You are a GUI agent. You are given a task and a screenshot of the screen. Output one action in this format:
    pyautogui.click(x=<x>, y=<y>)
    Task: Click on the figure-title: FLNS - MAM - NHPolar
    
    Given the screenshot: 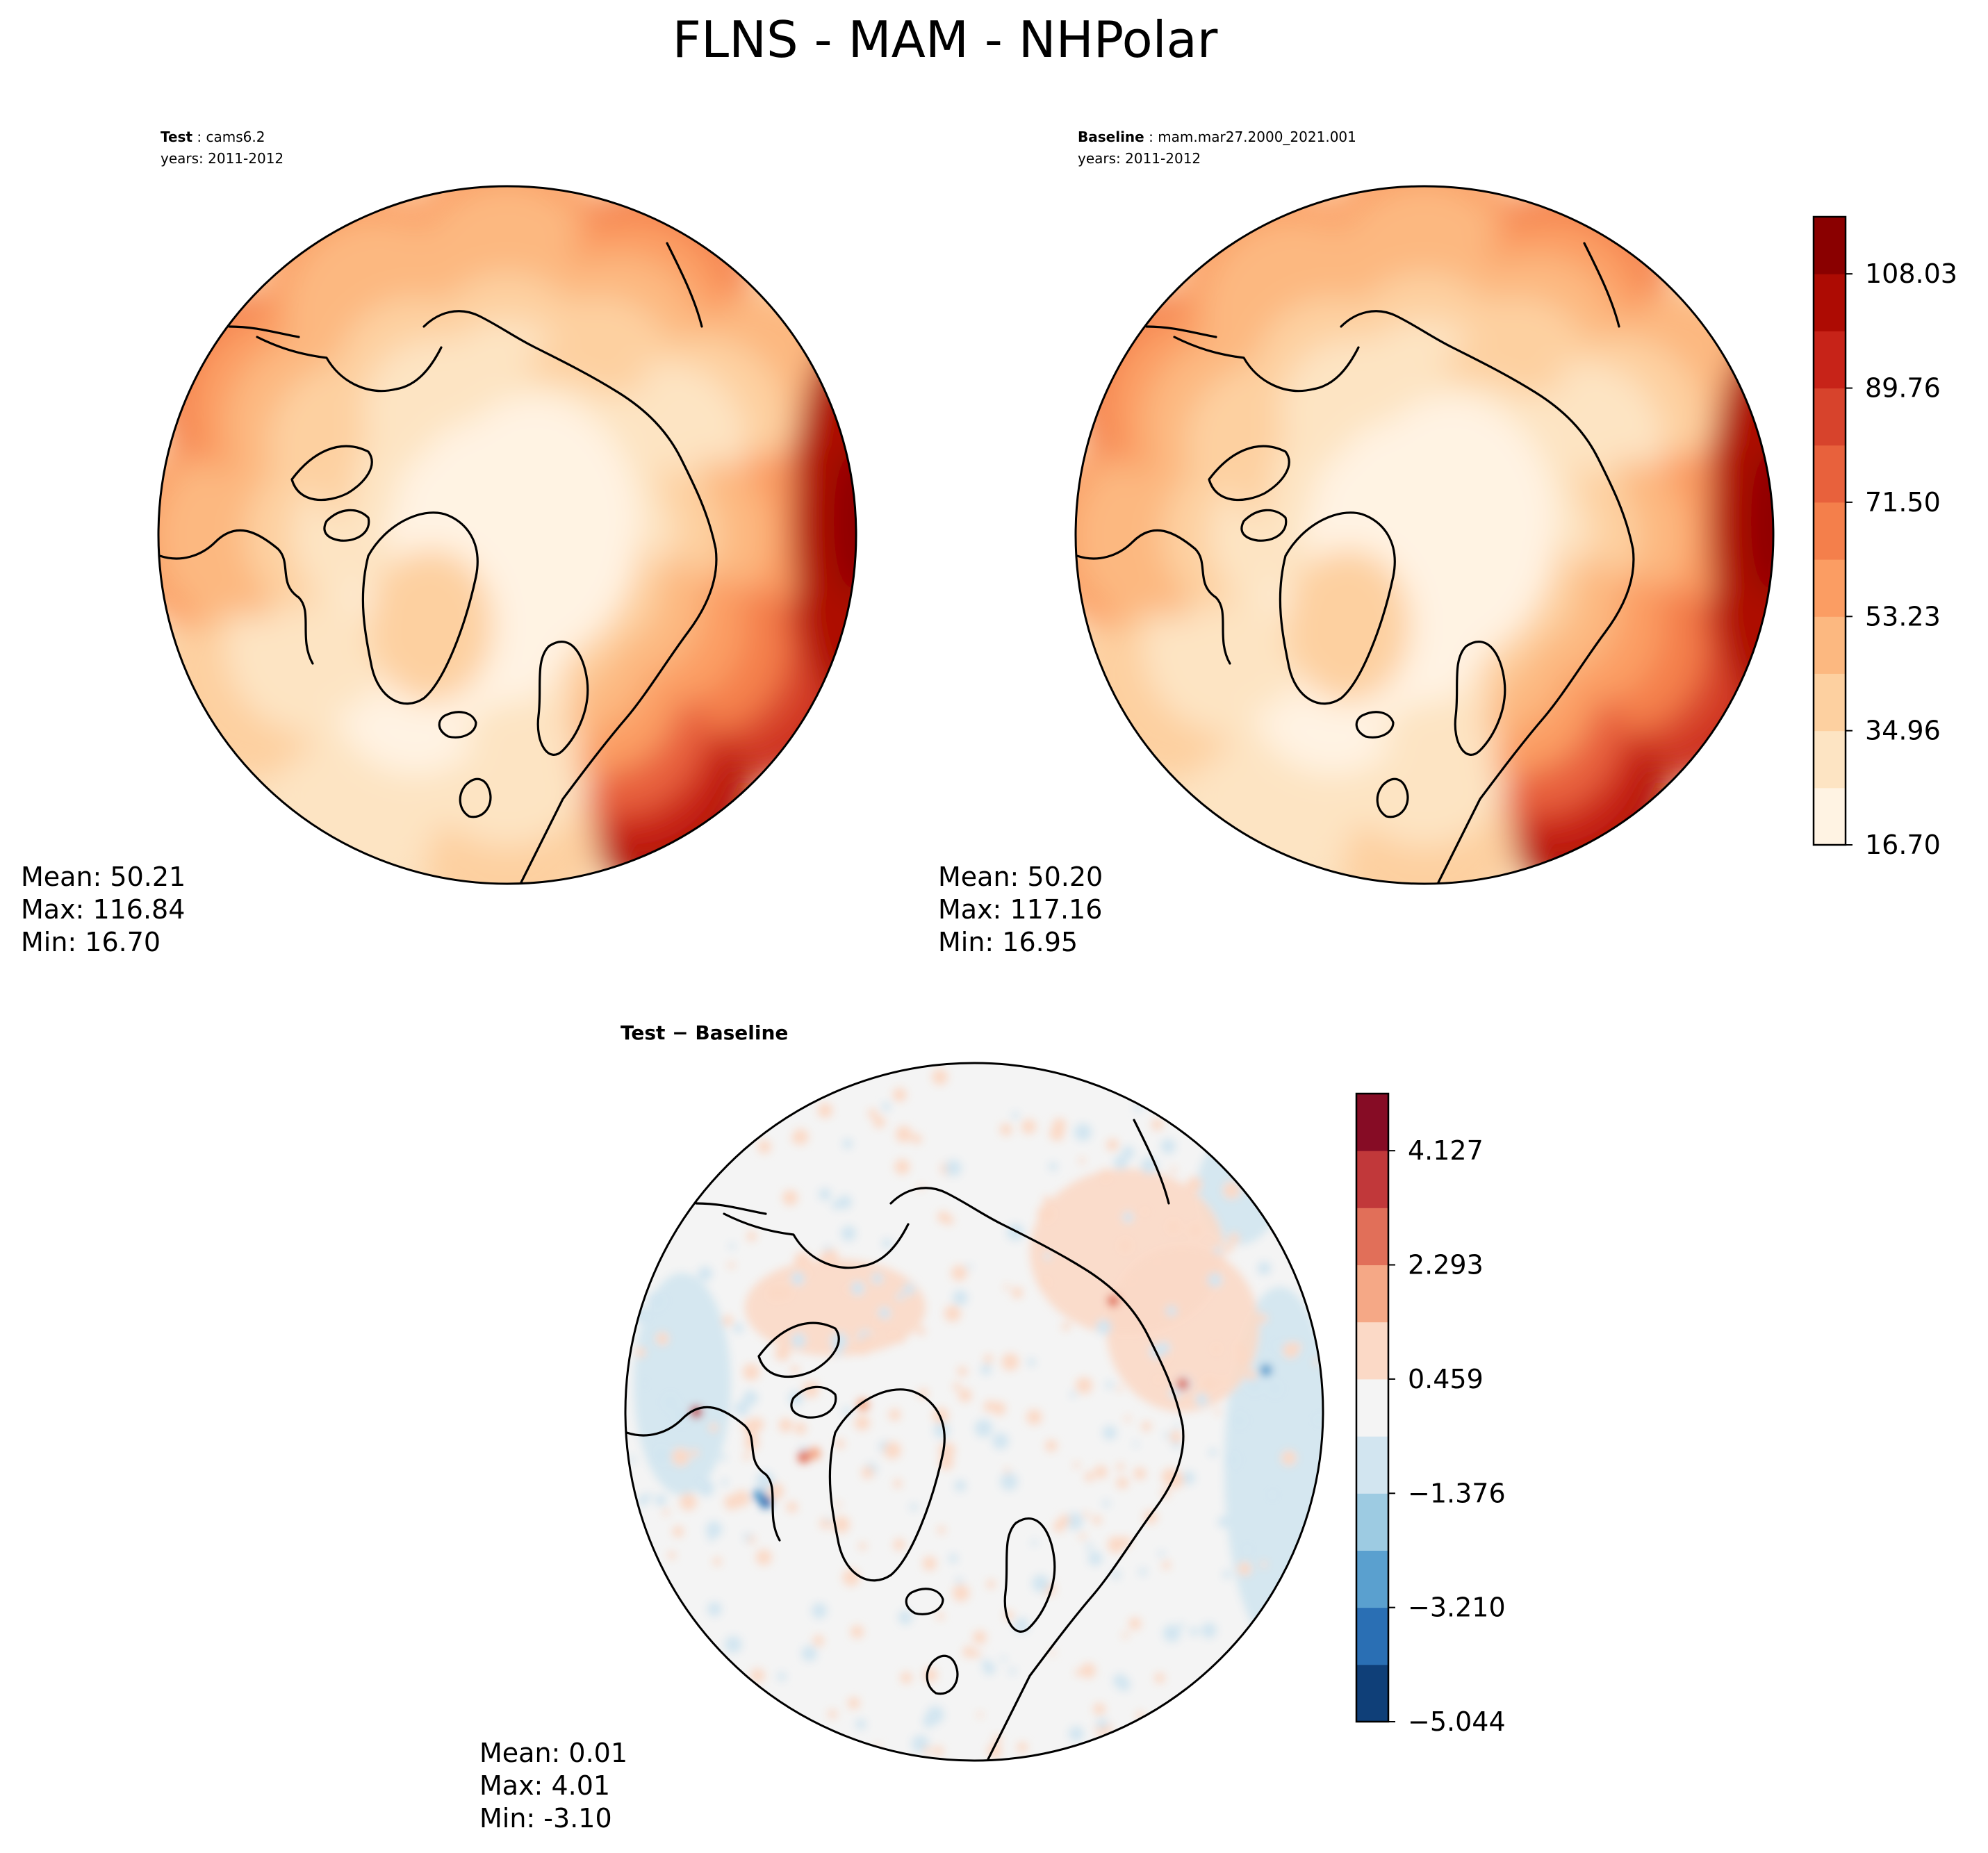 What is the action you would take?
    pyautogui.click(x=945, y=39)
    